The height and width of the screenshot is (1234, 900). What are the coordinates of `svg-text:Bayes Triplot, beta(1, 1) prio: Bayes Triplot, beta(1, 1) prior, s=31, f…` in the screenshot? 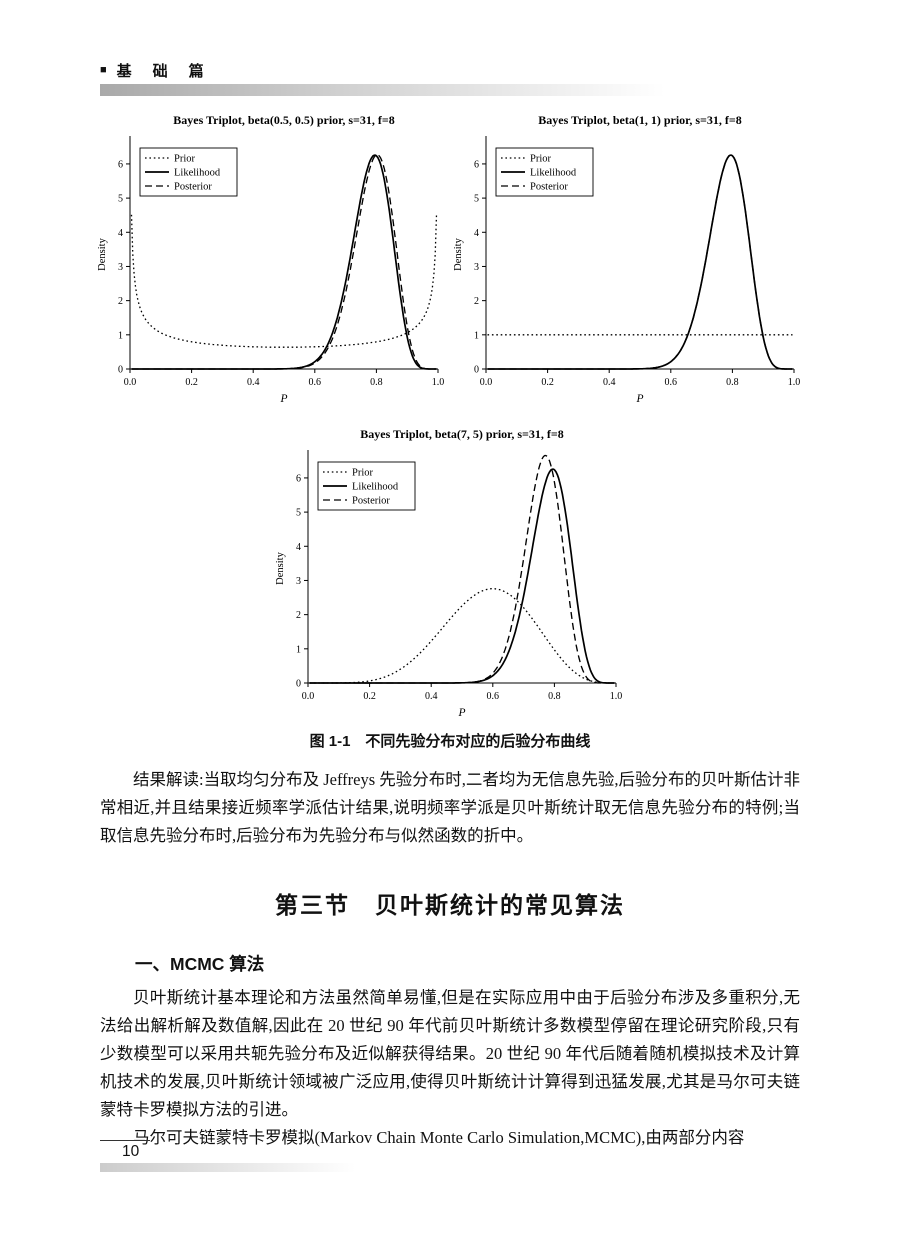 It's located at (639, 120).